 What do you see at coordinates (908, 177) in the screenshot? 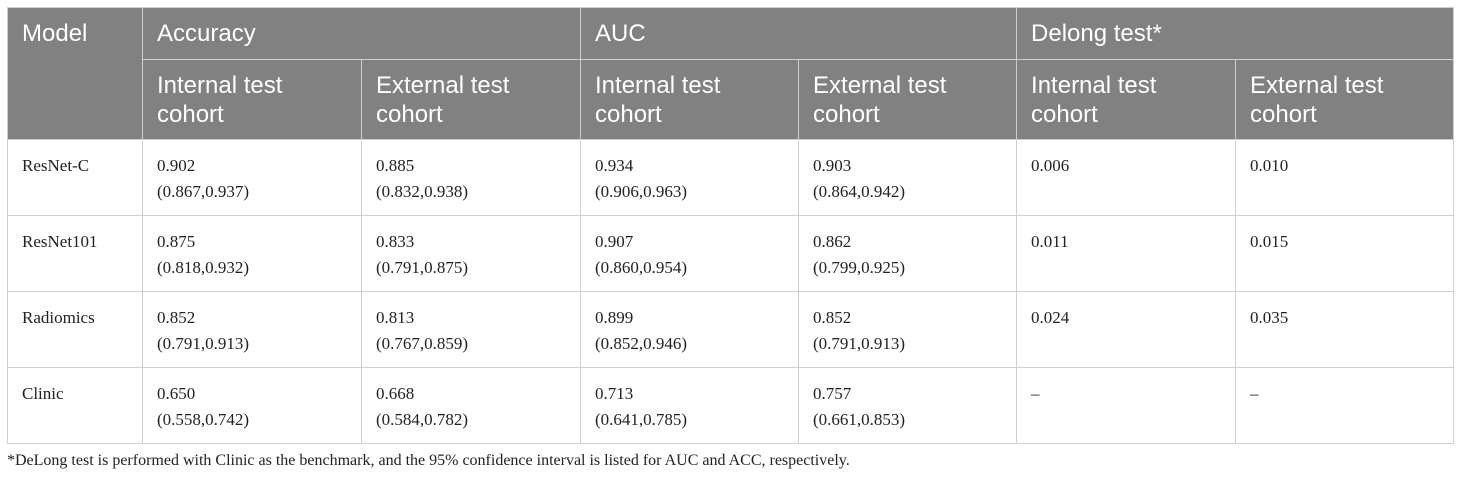
I see `metric-cell: 0.903 (0.864,0.942)` at bounding box center [908, 177].